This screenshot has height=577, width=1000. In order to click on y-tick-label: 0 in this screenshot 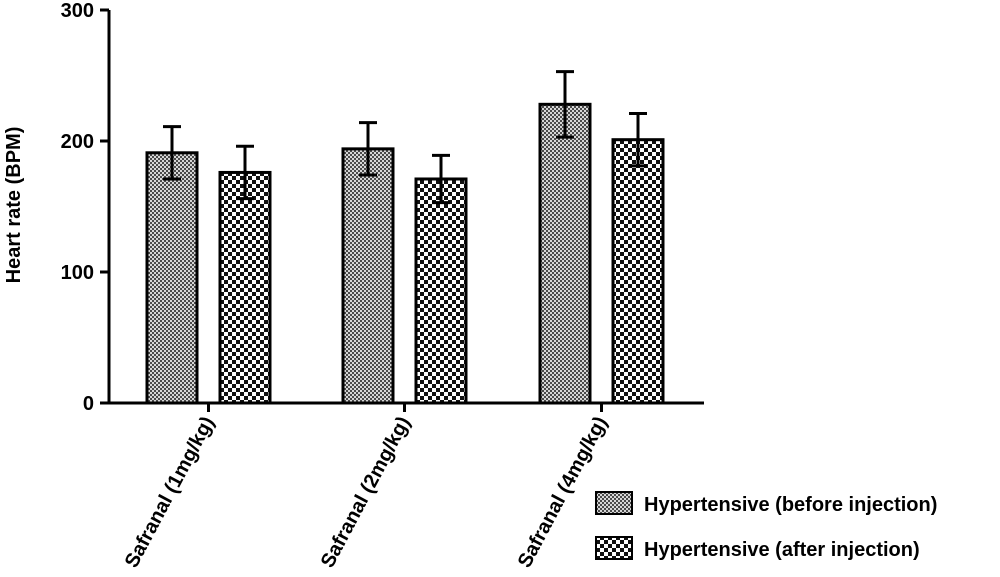, I will do `click(88, 404)`.